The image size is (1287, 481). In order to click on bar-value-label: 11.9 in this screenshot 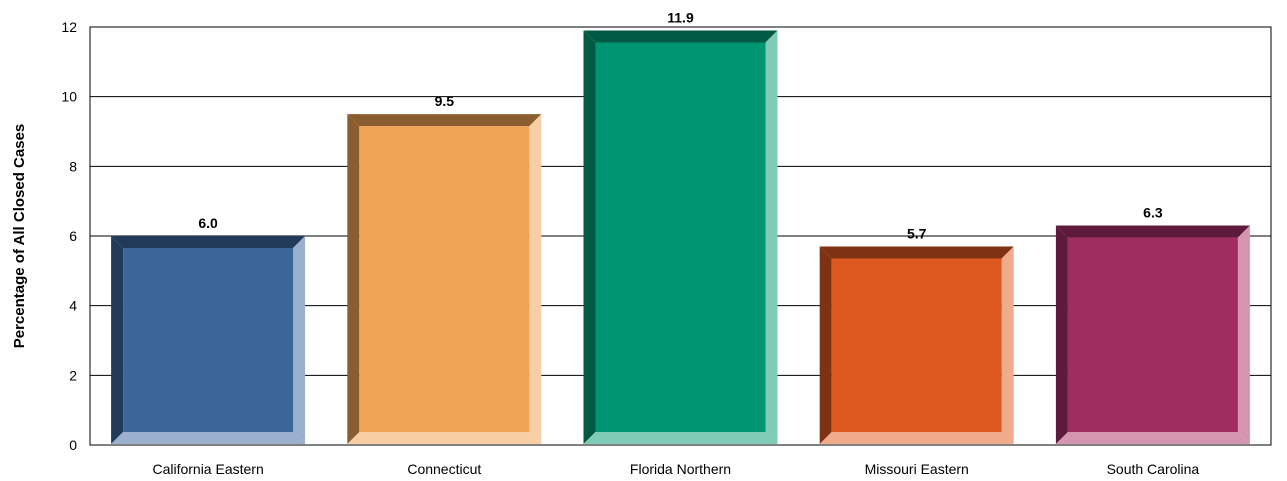, I will do `click(680, 17)`.